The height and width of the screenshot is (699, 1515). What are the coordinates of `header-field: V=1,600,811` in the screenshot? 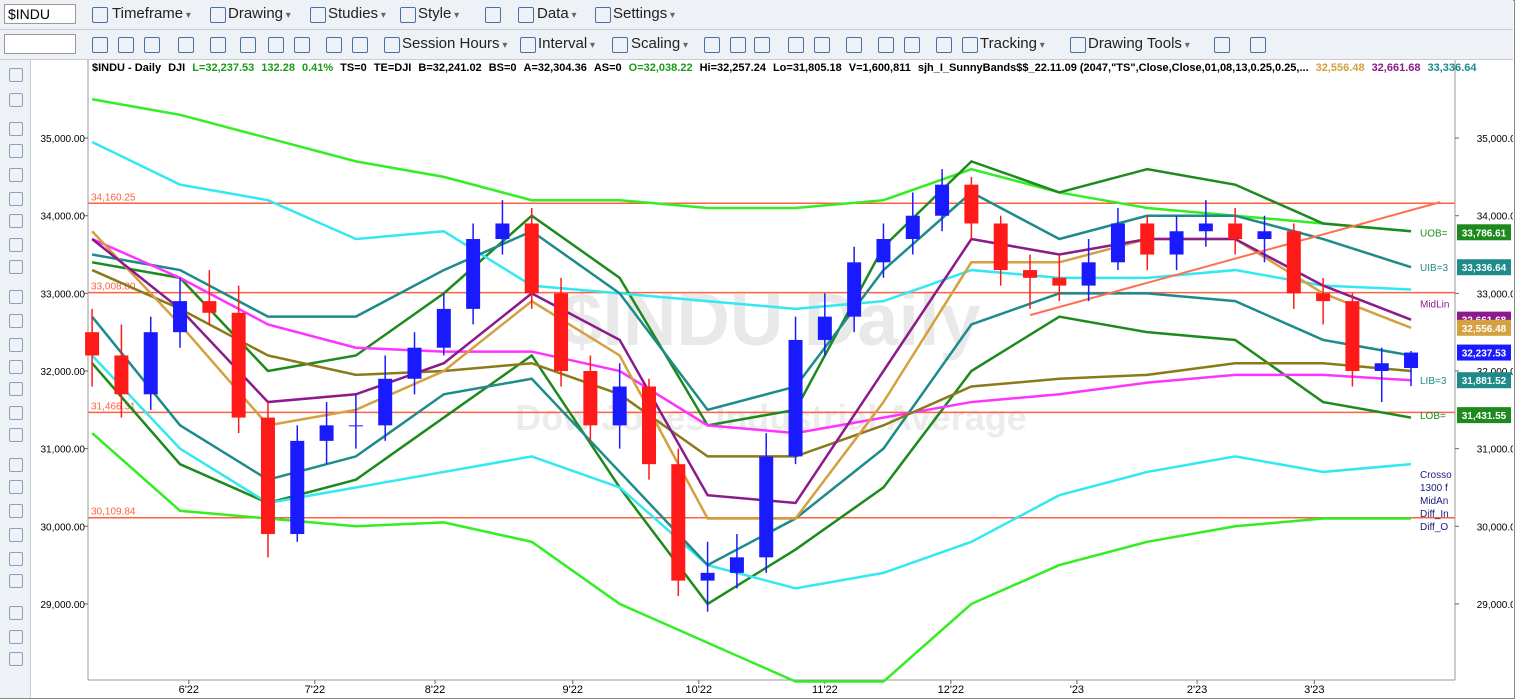 It's located at (880, 68).